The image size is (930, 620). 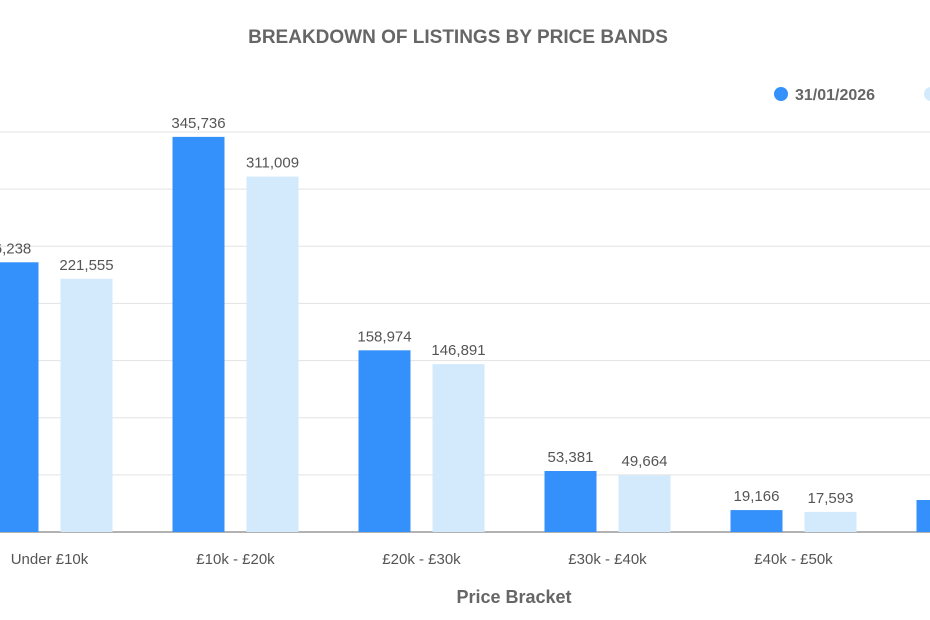 What do you see at coordinates (793, 559) in the screenshot?
I see `x-tick-label: £40k - £50k` at bounding box center [793, 559].